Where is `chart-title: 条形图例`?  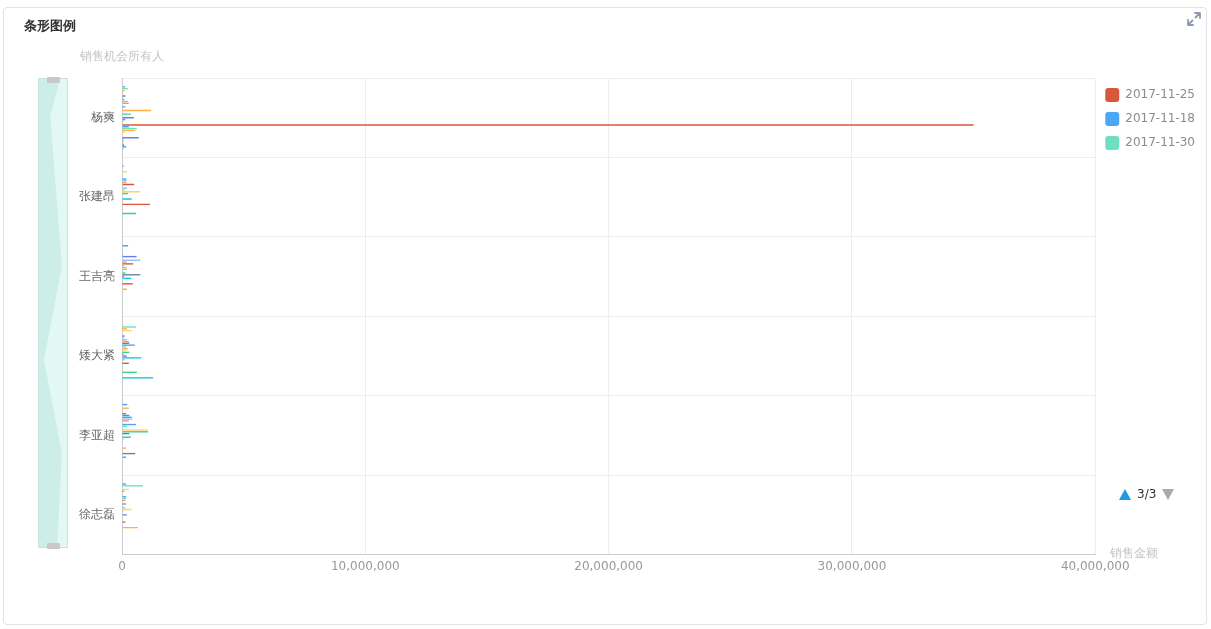 chart-title: 条形图例 is located at coordinates (50, 26).